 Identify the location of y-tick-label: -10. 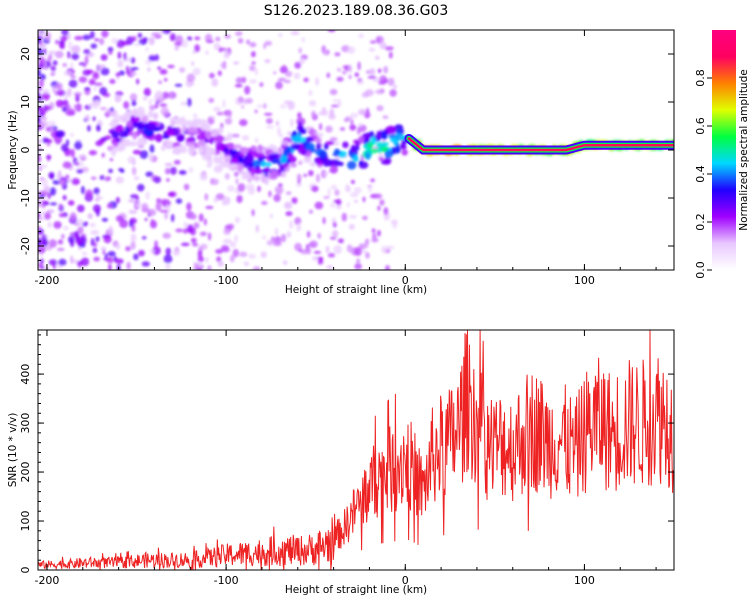
(25, 198).